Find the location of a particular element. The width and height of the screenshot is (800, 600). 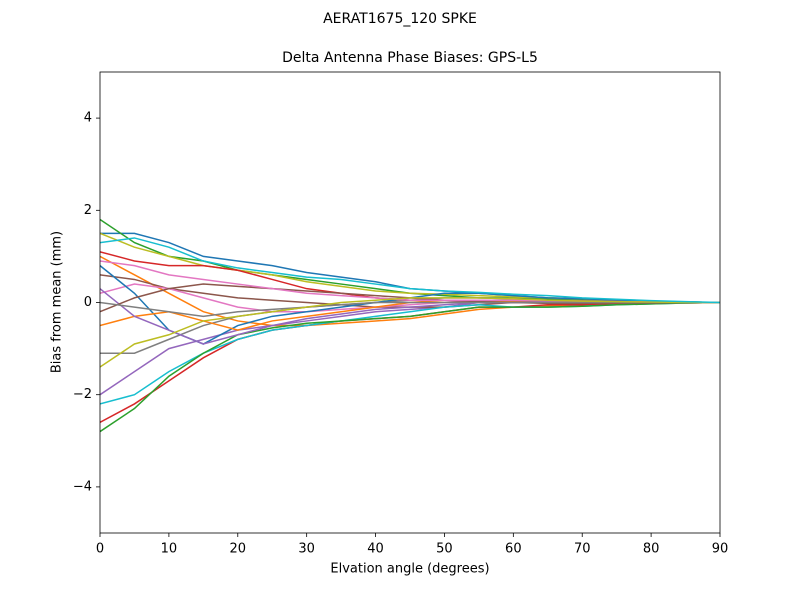

x-tick-label: 40 is located at coordinates (375, 549).